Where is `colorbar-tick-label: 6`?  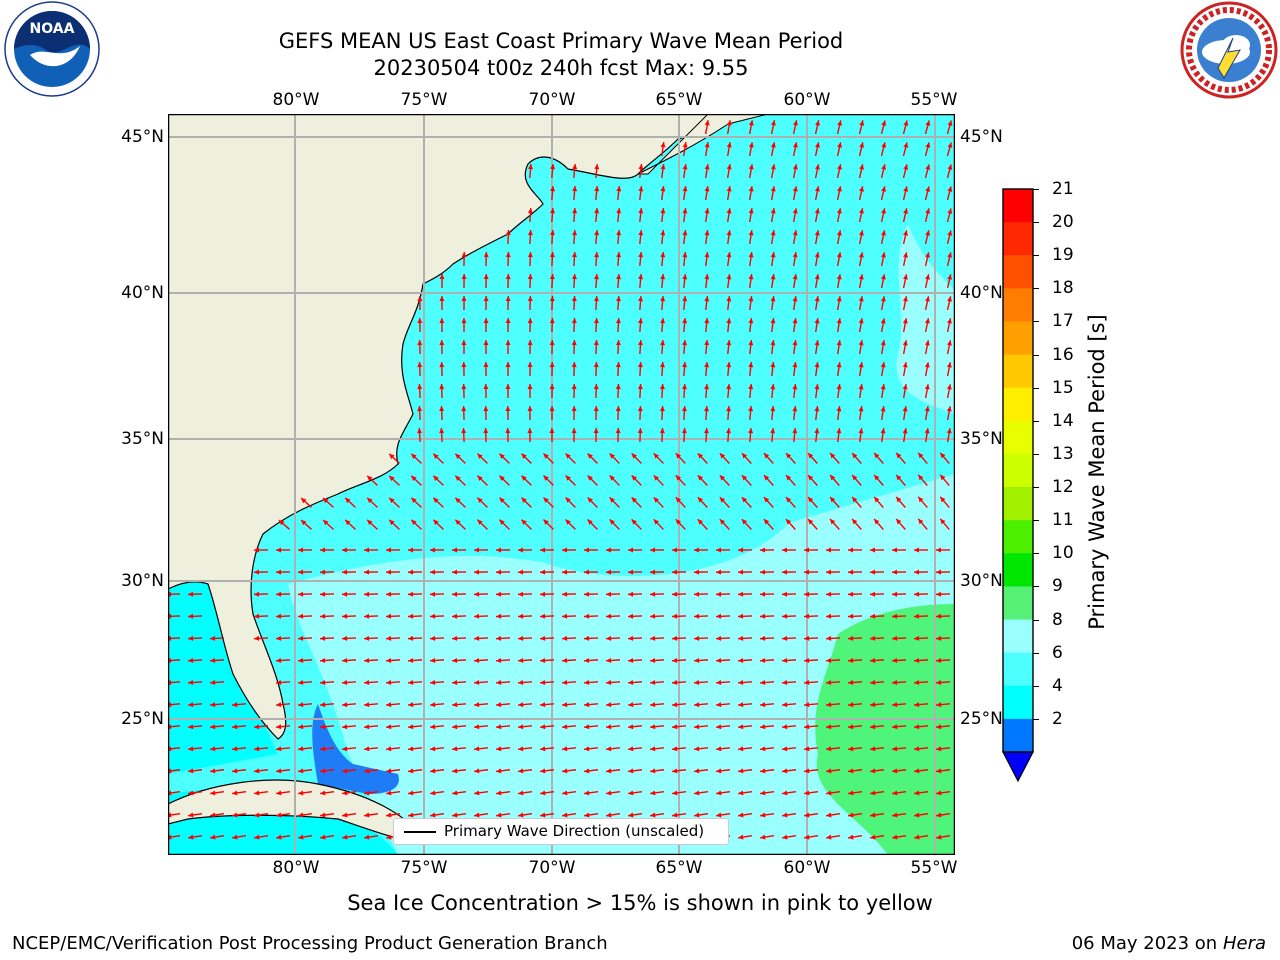
colorbar-tick-label: 6 is located at coordinates (1057, 652).